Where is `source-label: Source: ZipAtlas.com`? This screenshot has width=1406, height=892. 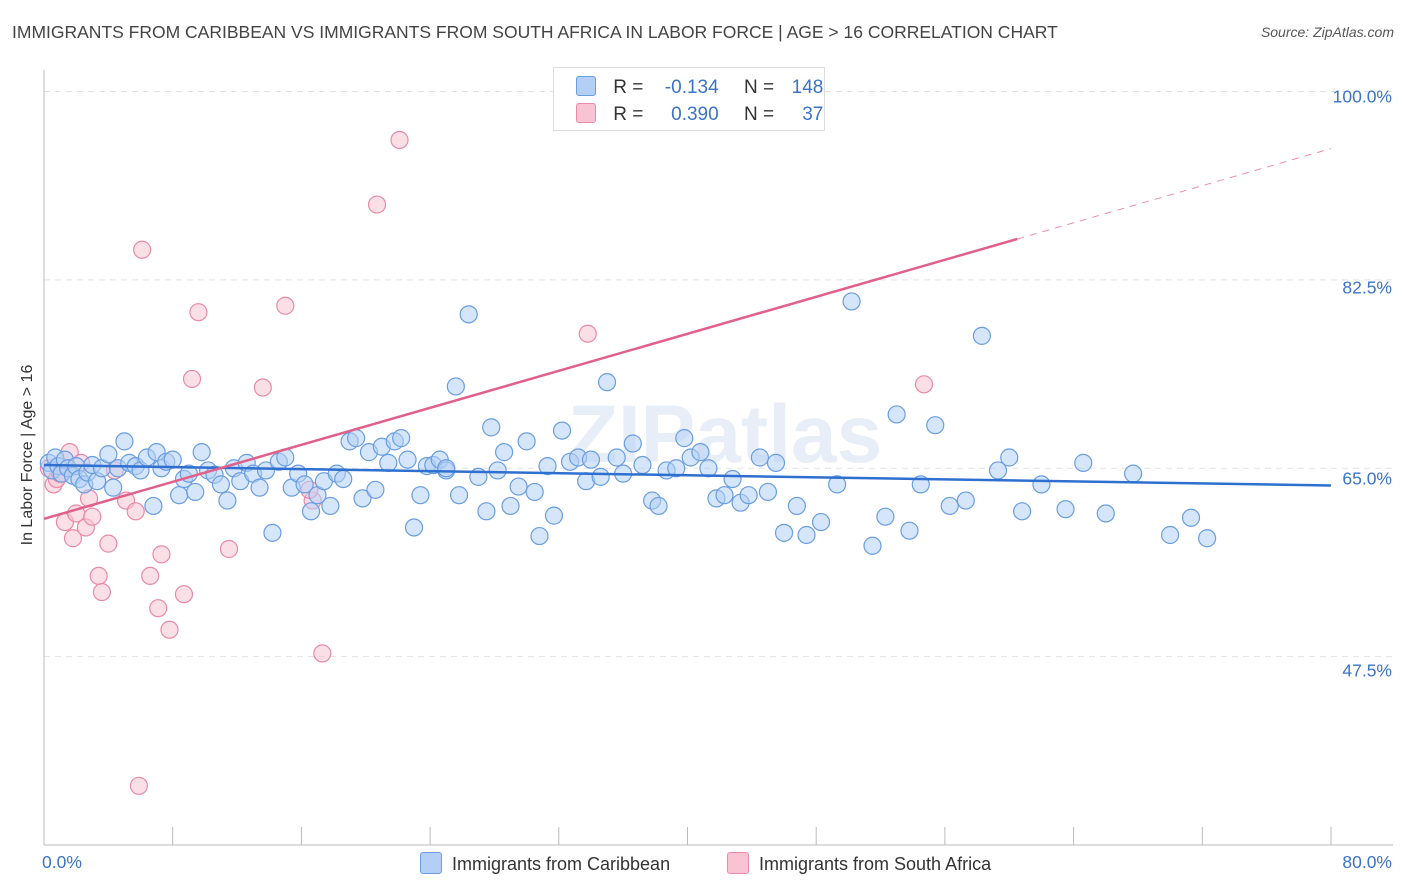
source-label: Source: ZipAtlas.com is located at coordinates (1327, 32).